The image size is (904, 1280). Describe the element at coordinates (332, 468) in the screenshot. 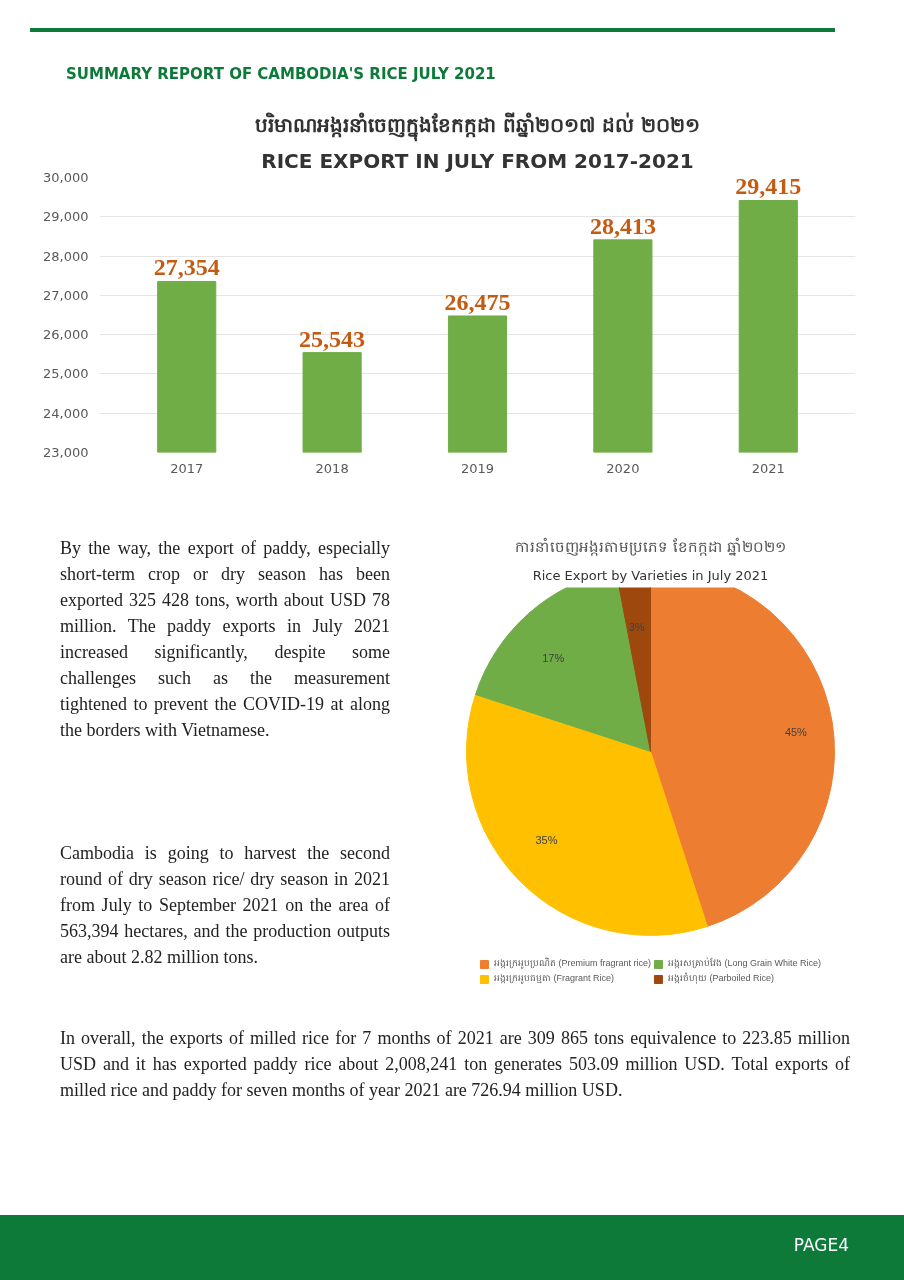

I see `x-tick-label: 2018` at that location.